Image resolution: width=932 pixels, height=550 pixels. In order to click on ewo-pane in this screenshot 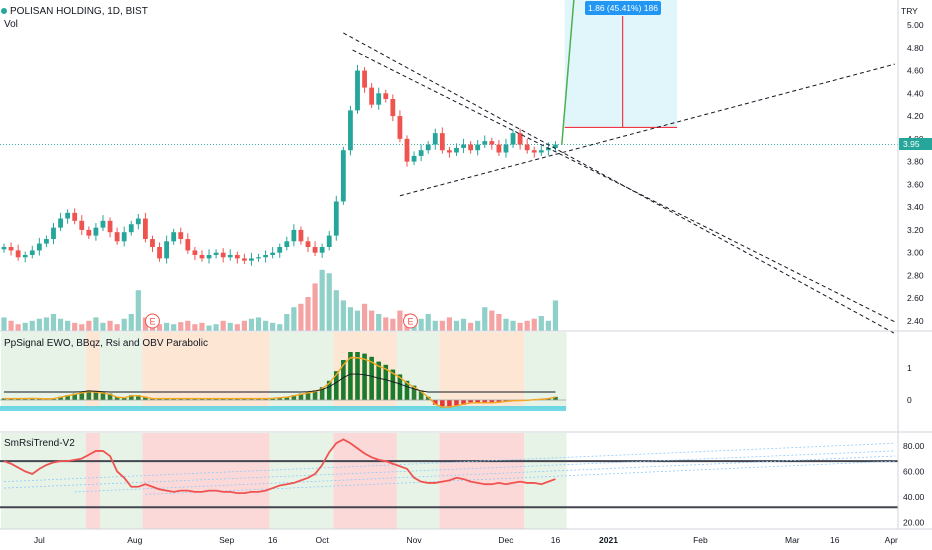, I will do `click(283, 371)`.